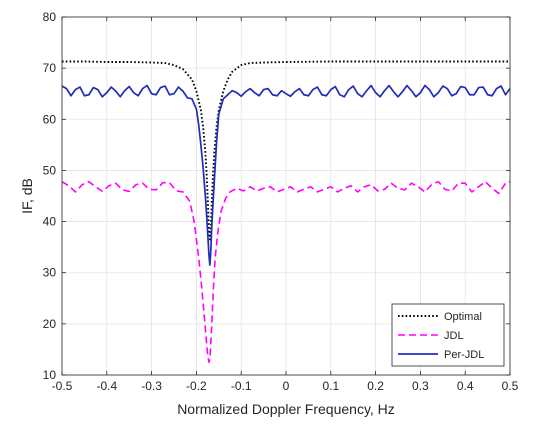 The image size is (558, 428). What do you see at coordinates (375, 386) in the screenshot?
I see `x-tick-label: 0.2` at bounding box center [375, 386].